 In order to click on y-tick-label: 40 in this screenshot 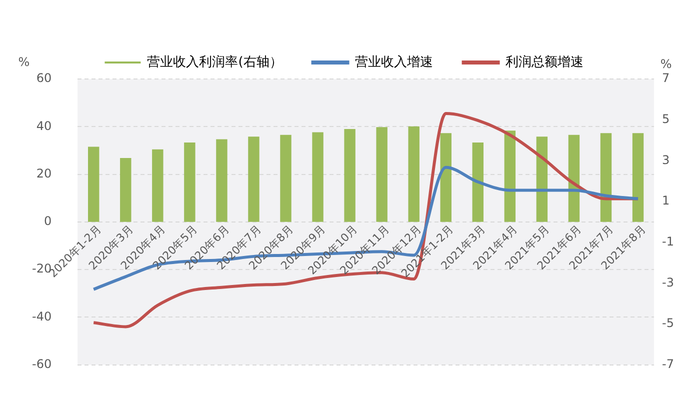, I will do `click(44, 125)`.